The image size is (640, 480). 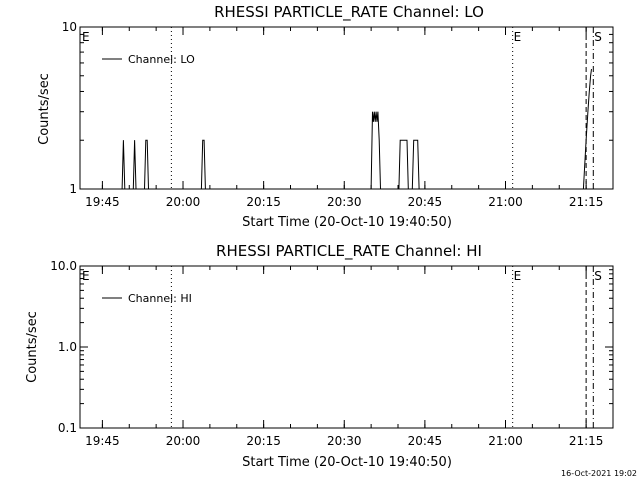 What do you see at coordinates (349, 251) in the screenshot?
I see `panel-hi-title: RHESSI PARTICLE_RATE Channel: HI` at bounding box center [349, 251].